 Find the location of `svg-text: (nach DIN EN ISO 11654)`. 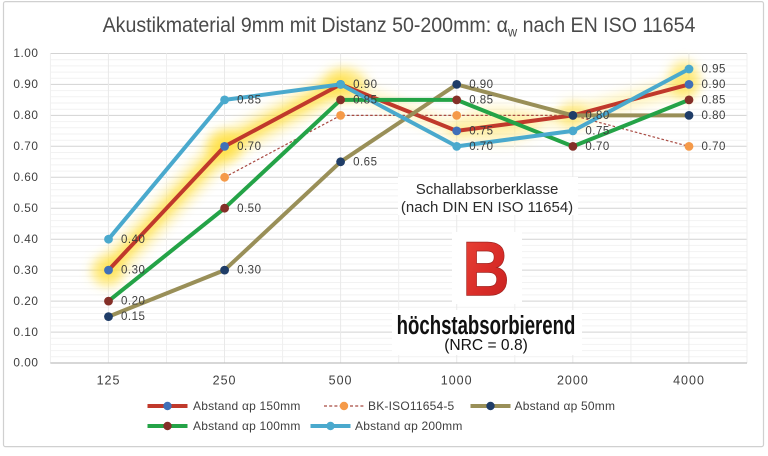

svg-text: (nach DIN EN ISO 11654) is located at coordinates (487, 207).